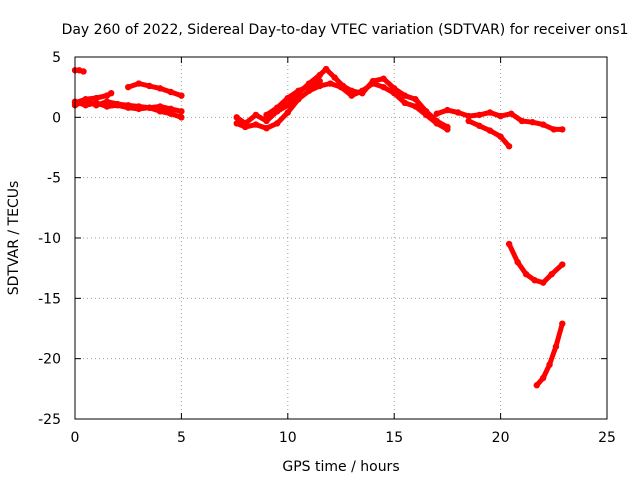 This screenshot has width=640, height=480. I want to click on x-tick-label: 0, so click(75, 438).